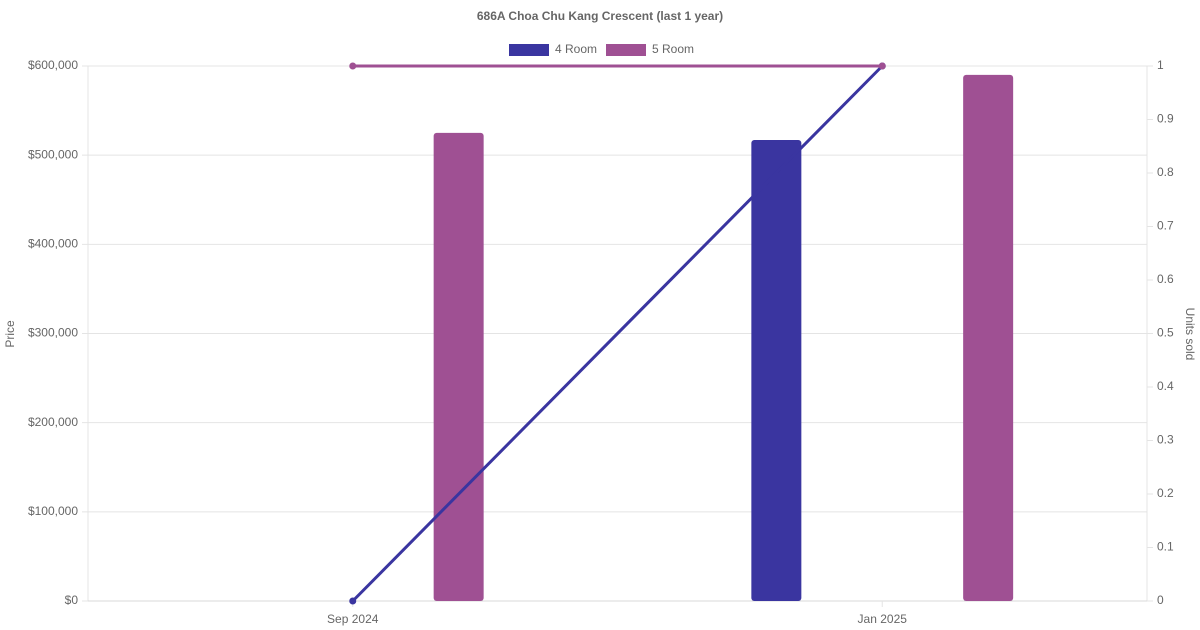  Describe the element at coordinates (1165, 172) in the screenshot. I see `y2-tick-label: 0.8` at that location.